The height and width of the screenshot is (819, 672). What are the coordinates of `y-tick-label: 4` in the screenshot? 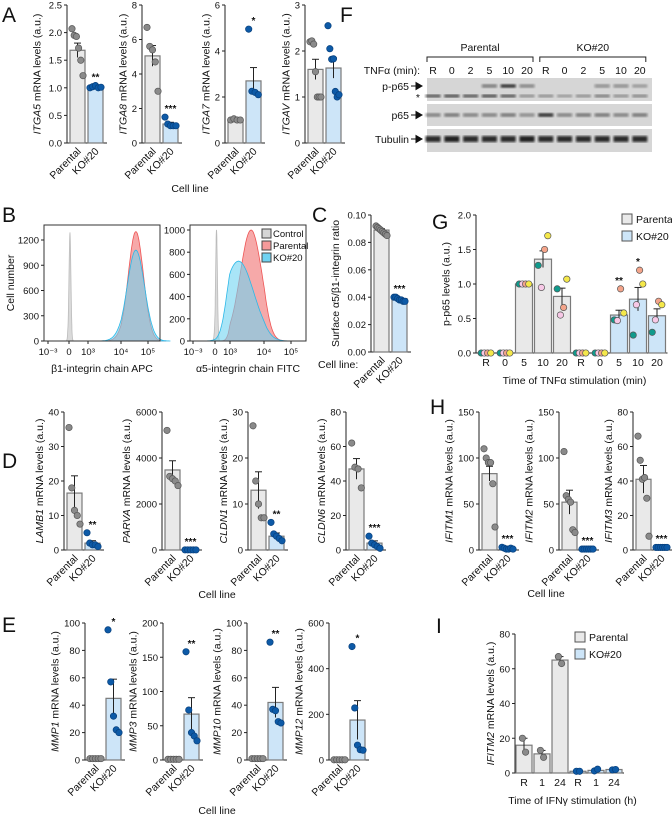 It's located at (134, 75).